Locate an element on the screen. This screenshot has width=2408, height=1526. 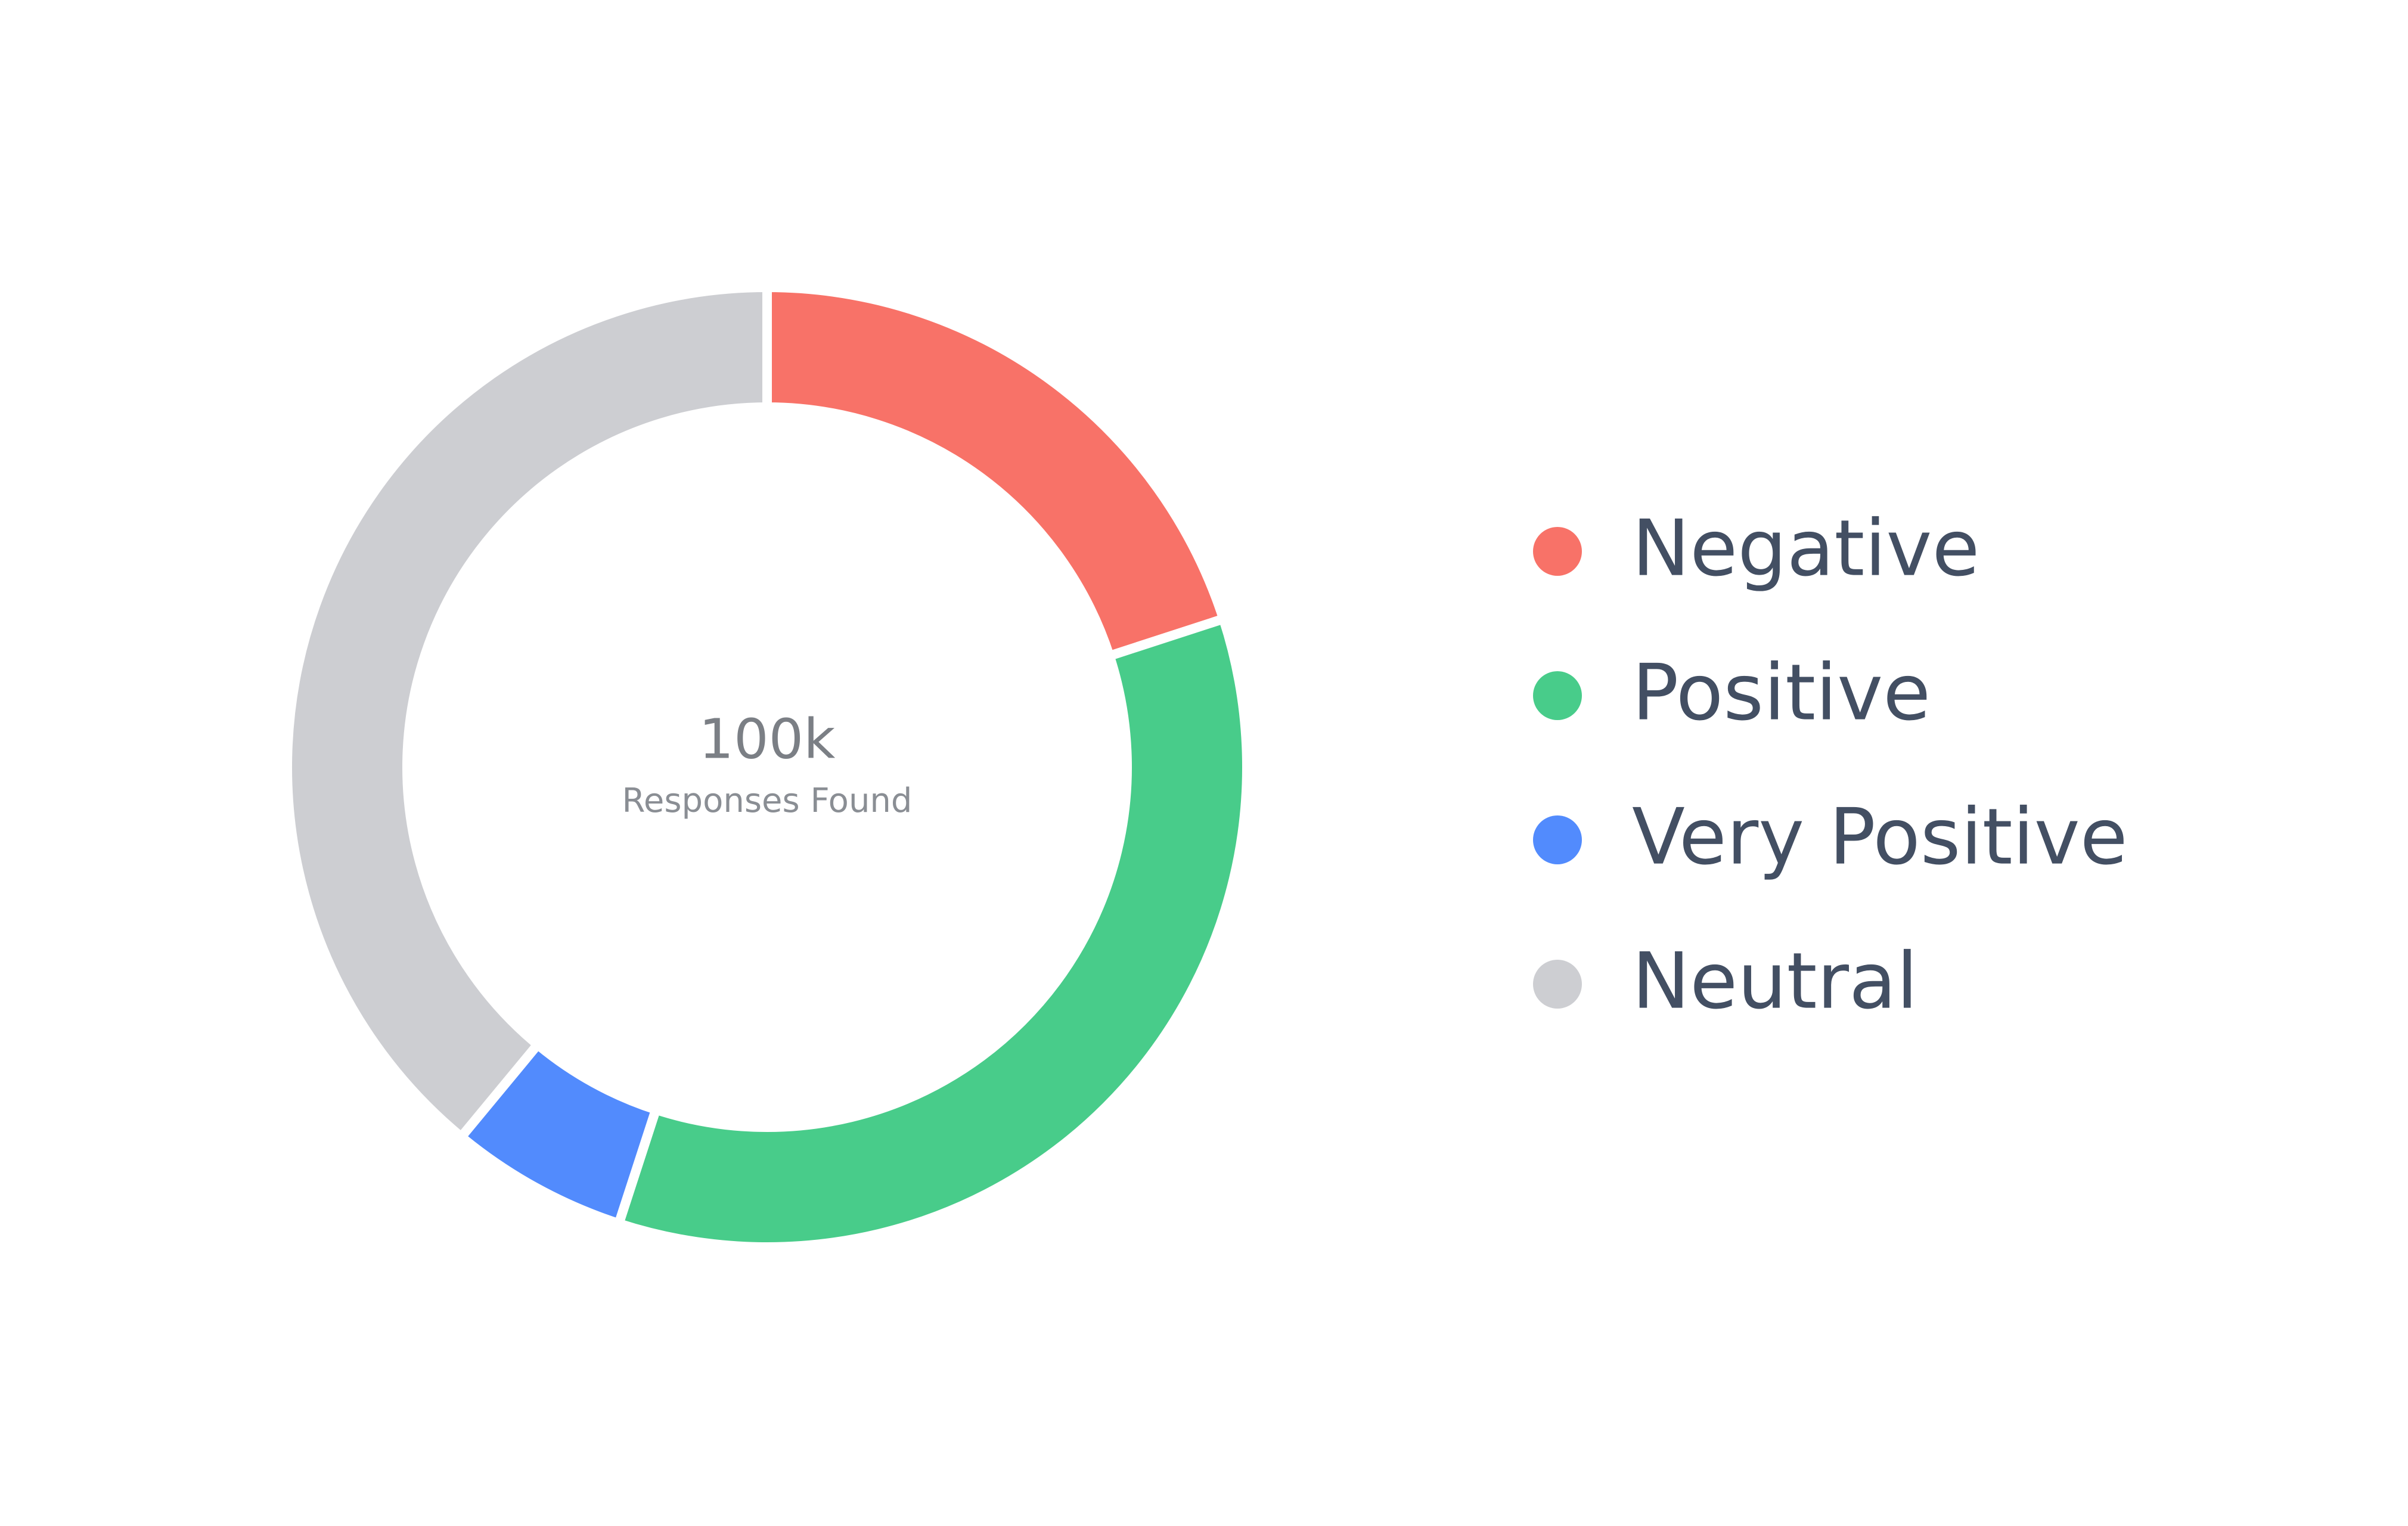
legend-label: Negative is located at coordinates (1805, 548).